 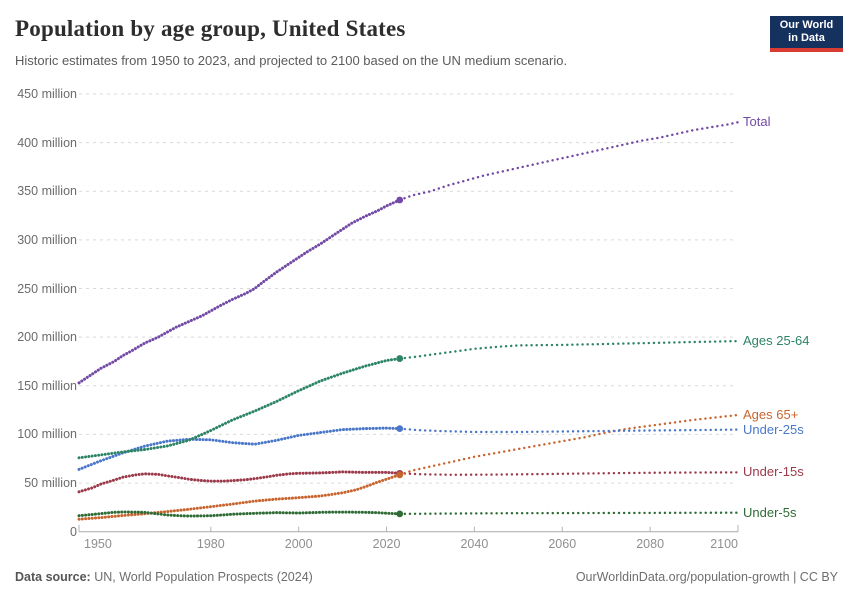 I want to click on series-line-historic-under-5s, so click(x=239, y=514).